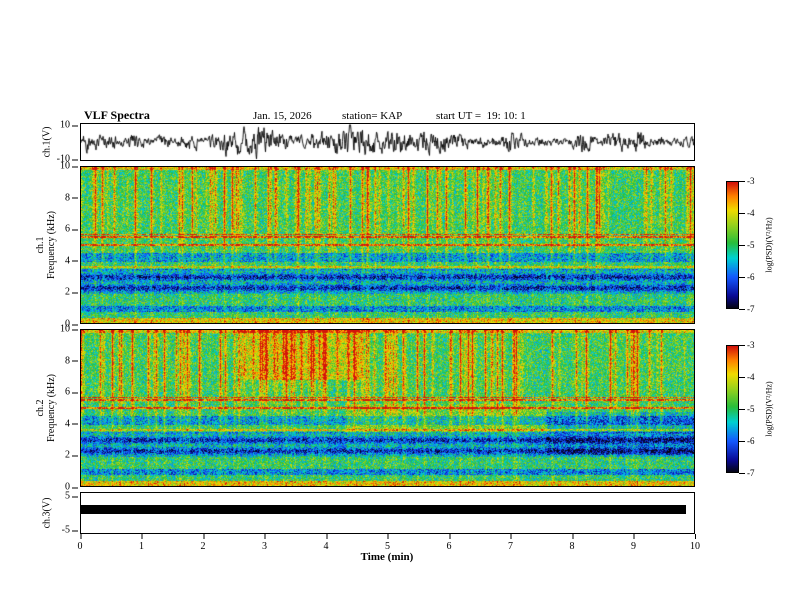 Image resolution: width=792 pixels, height=612 pixels. I want to click on colorbar-1-ticks: -3 -4 -5 -6 -7, so click(753, 245).